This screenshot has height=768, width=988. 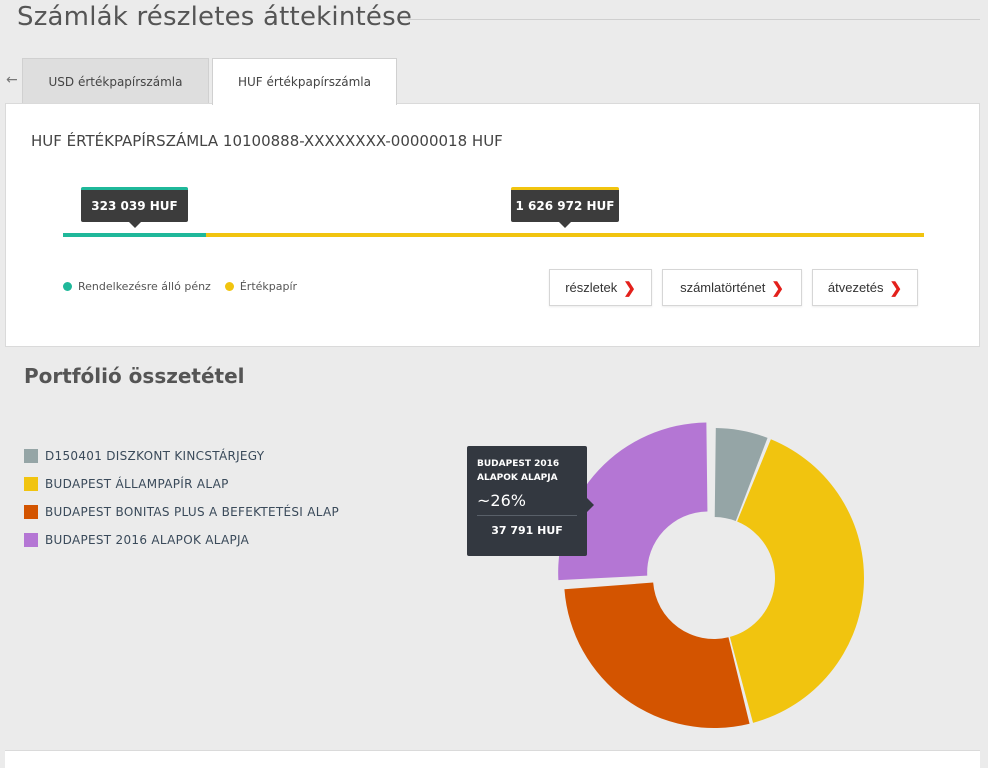 I want to click on account-history-button: számlatörténet ❯, so click(x=732, y=287).